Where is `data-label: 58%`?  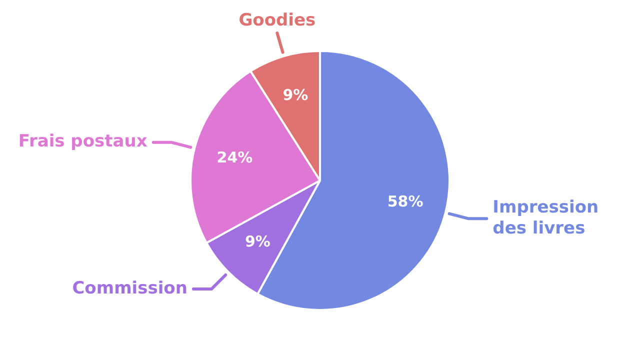
data-label: 58% is located at coordinates (405, 201).